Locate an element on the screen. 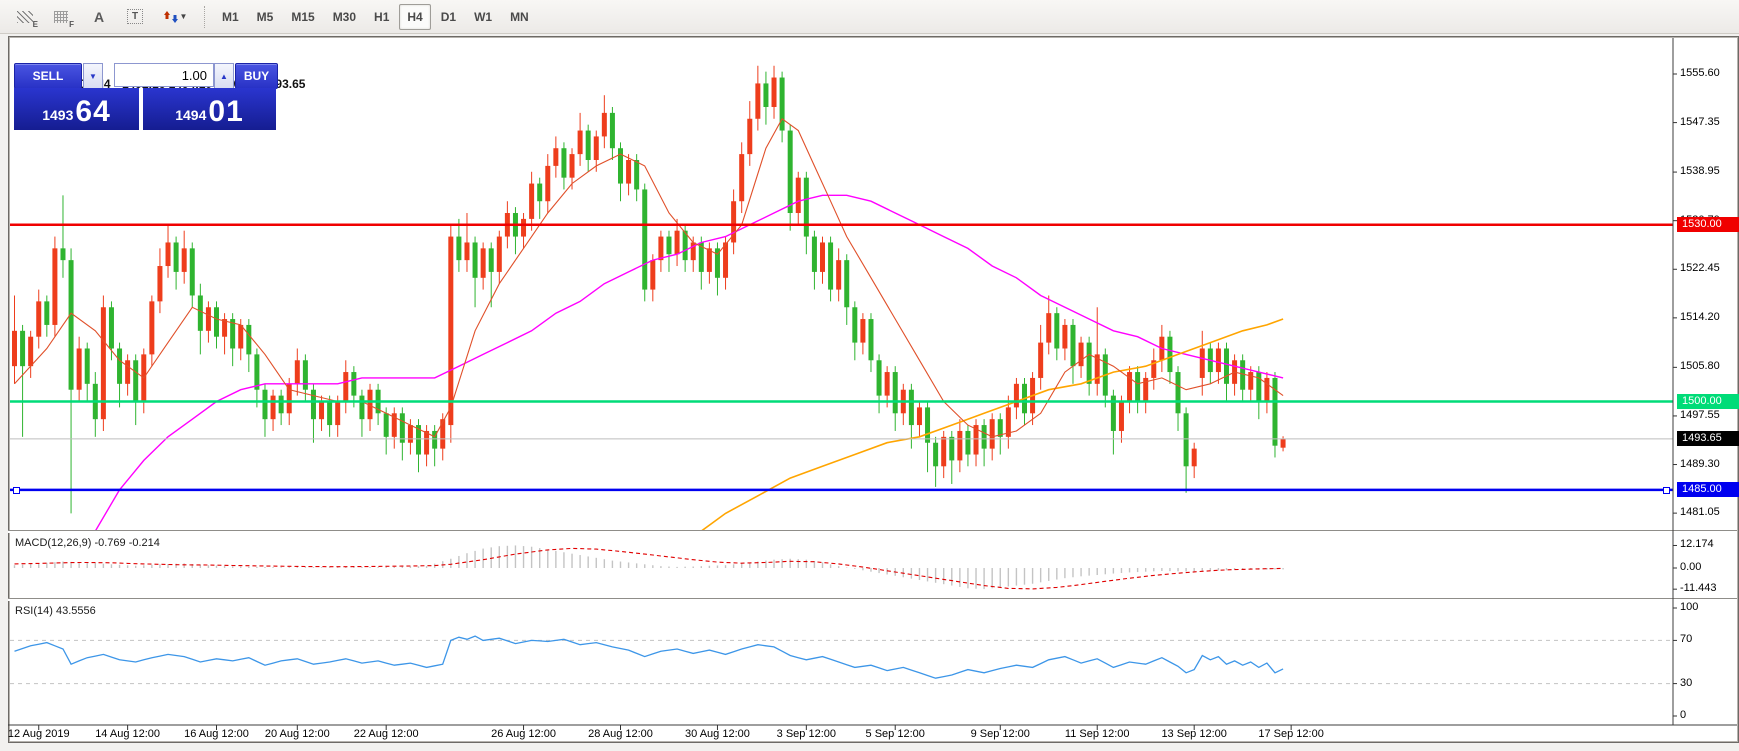 This screenshot has width=1739, height=751. timeframe-group: M1 M5 M15 M30 H1 H4 D1 W1 MN is located at coordinates (375, 16).